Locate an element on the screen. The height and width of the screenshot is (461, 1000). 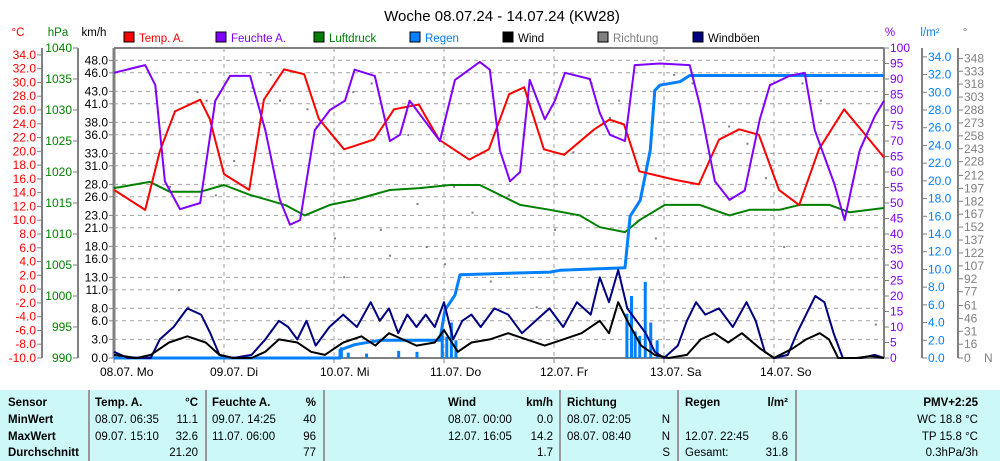
rain-tick-label: 22.0 is located at coordinates (940, 163).